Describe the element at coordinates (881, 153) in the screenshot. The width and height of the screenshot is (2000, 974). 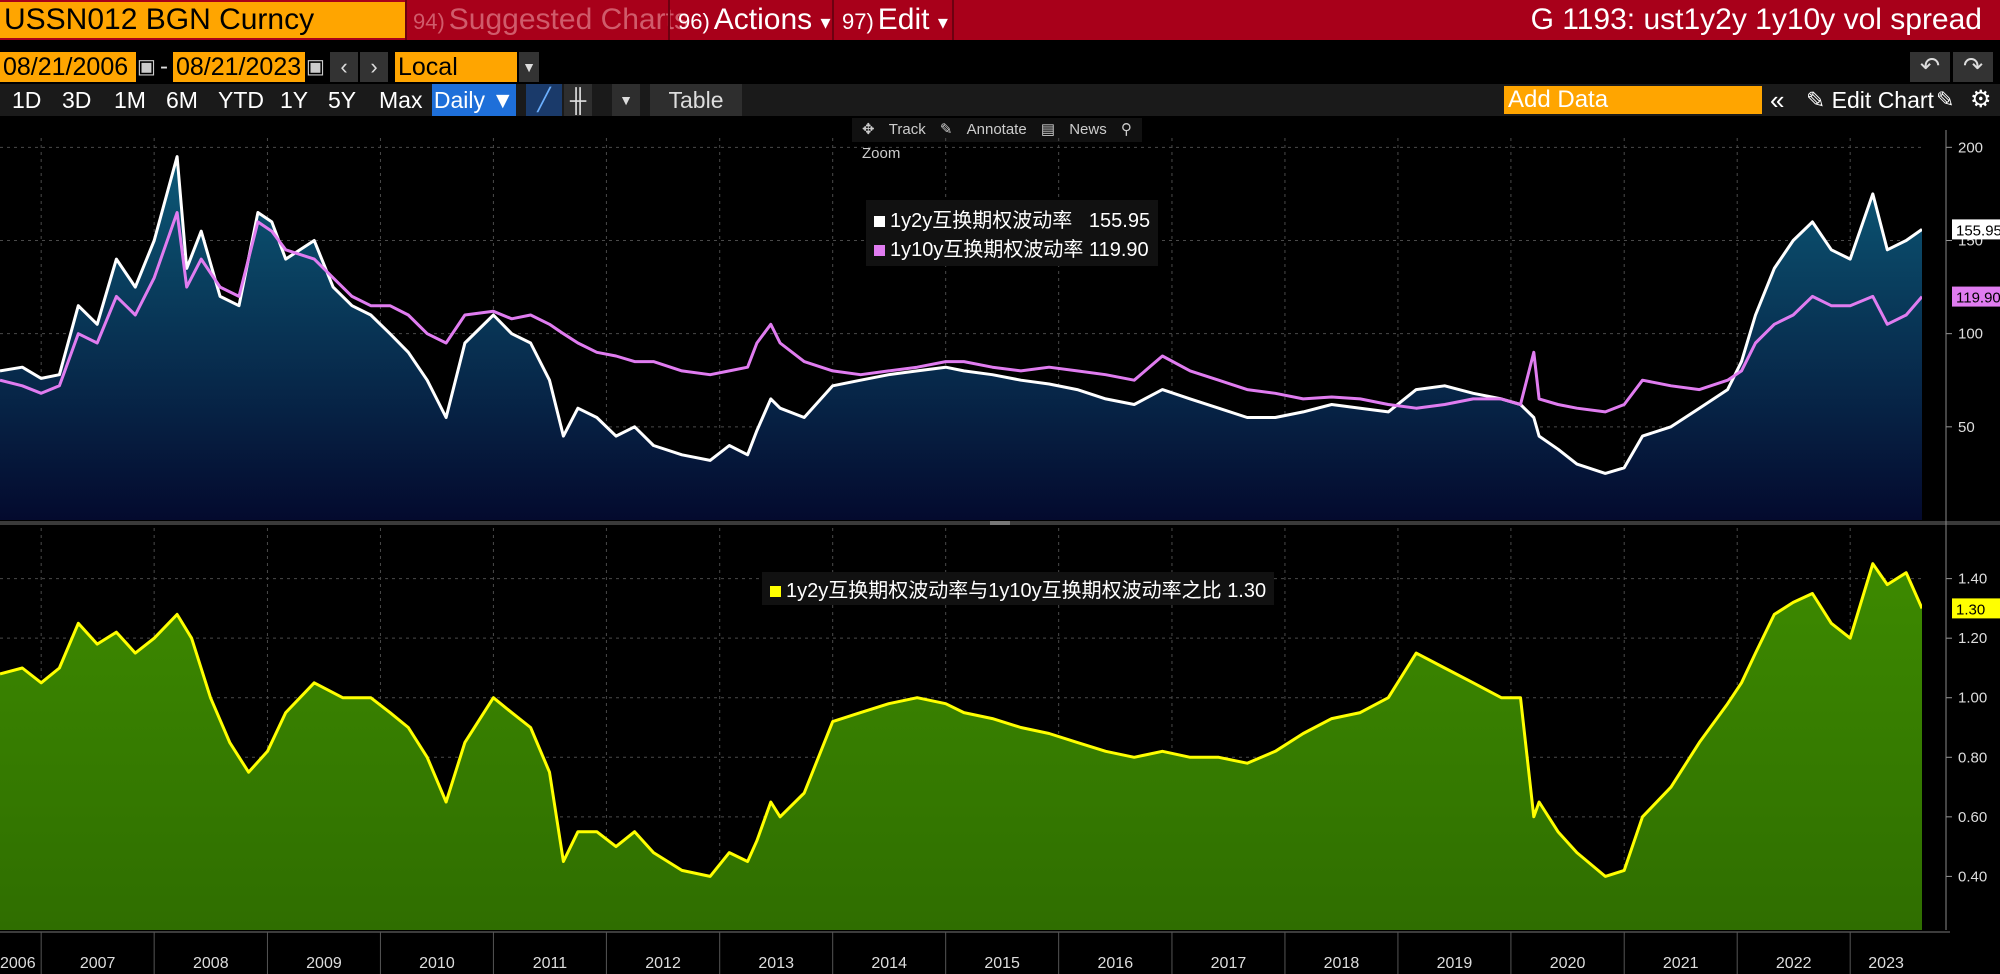
I see `zoom-label: Zoom` at that location.